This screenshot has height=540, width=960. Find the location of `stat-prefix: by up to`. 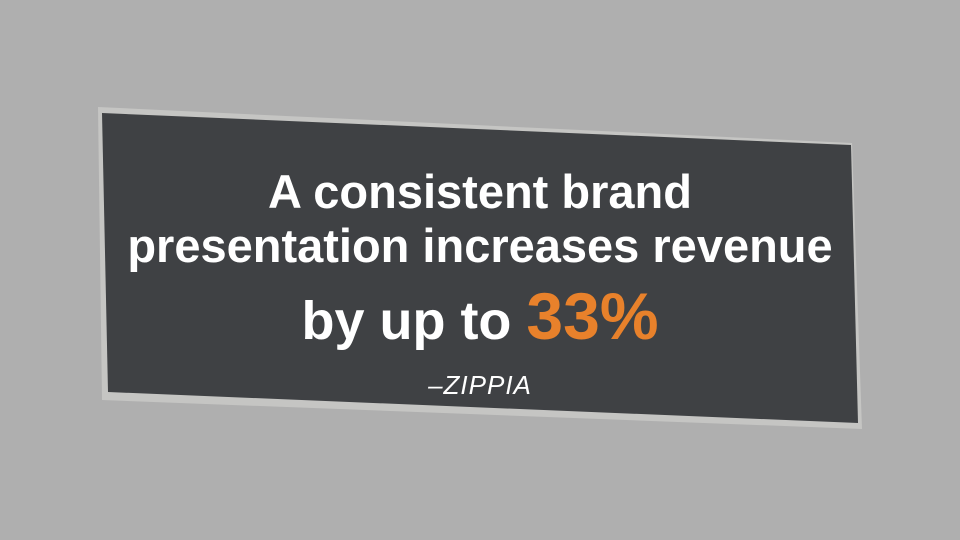

stat-prefix: by up to is located at coordinates (414, 321).